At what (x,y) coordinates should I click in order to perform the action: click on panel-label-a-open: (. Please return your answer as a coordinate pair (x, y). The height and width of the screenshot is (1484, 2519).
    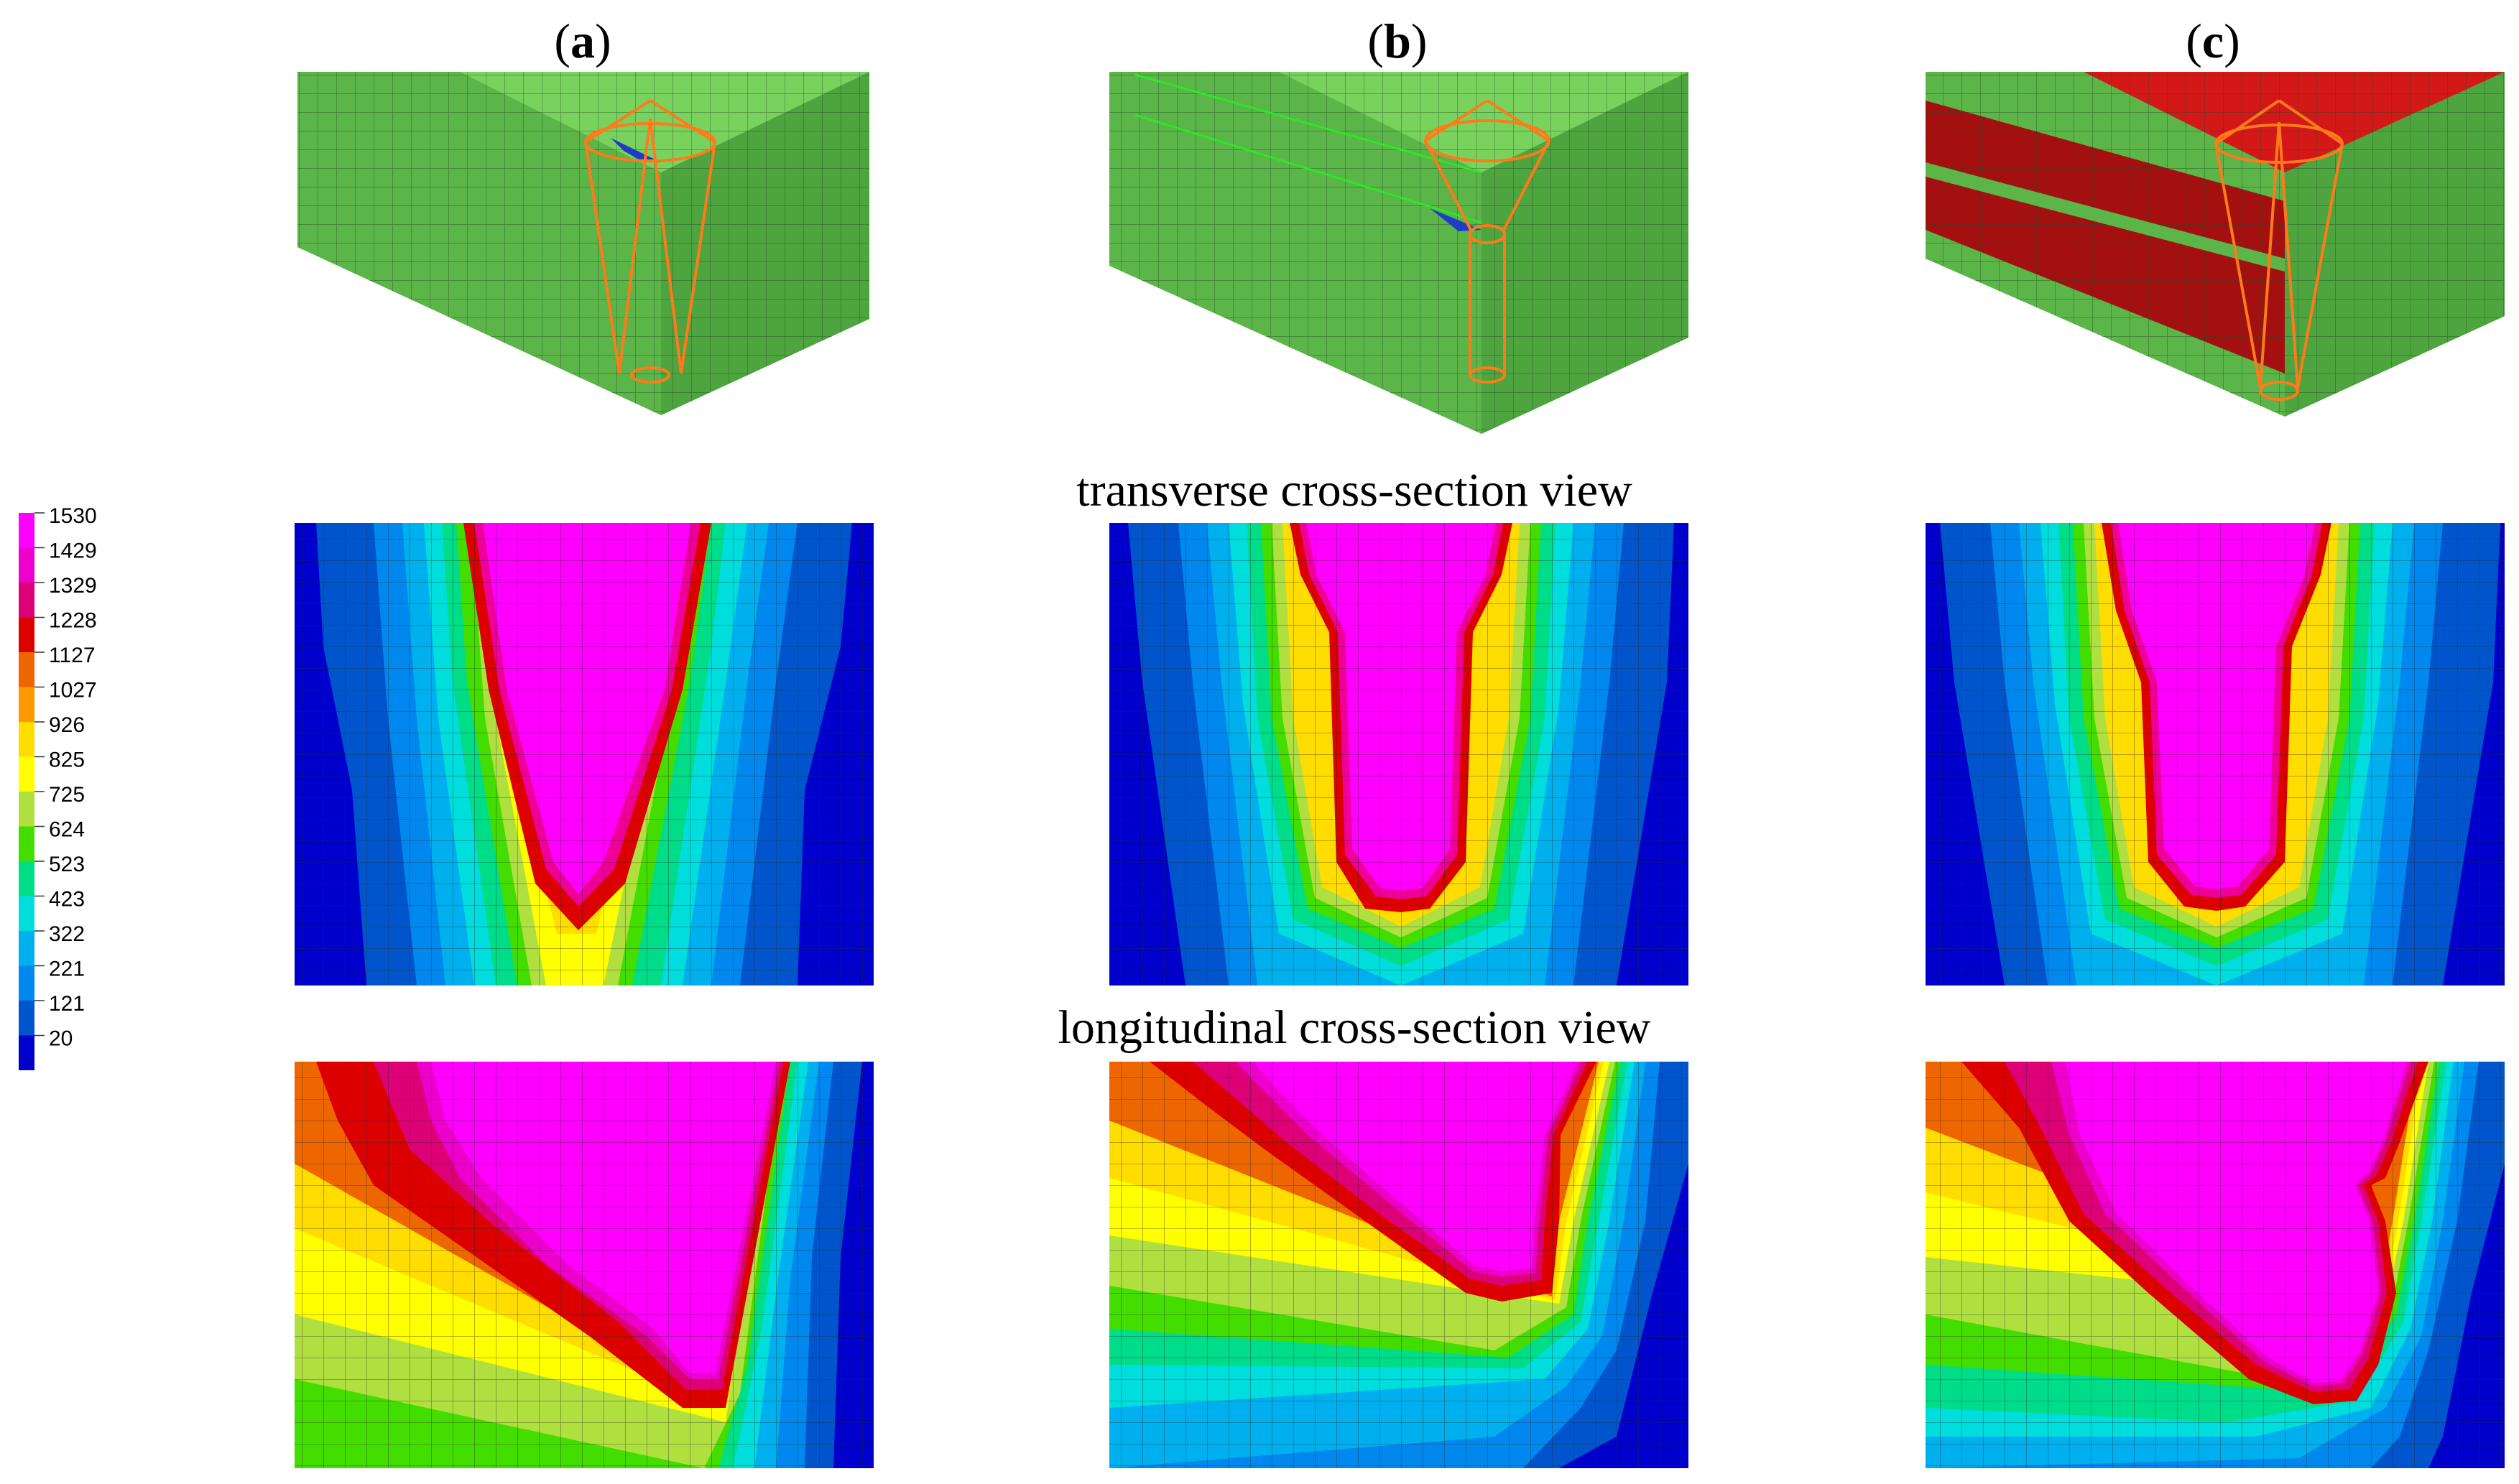
    Looking at the image, I should click on (562, 41).